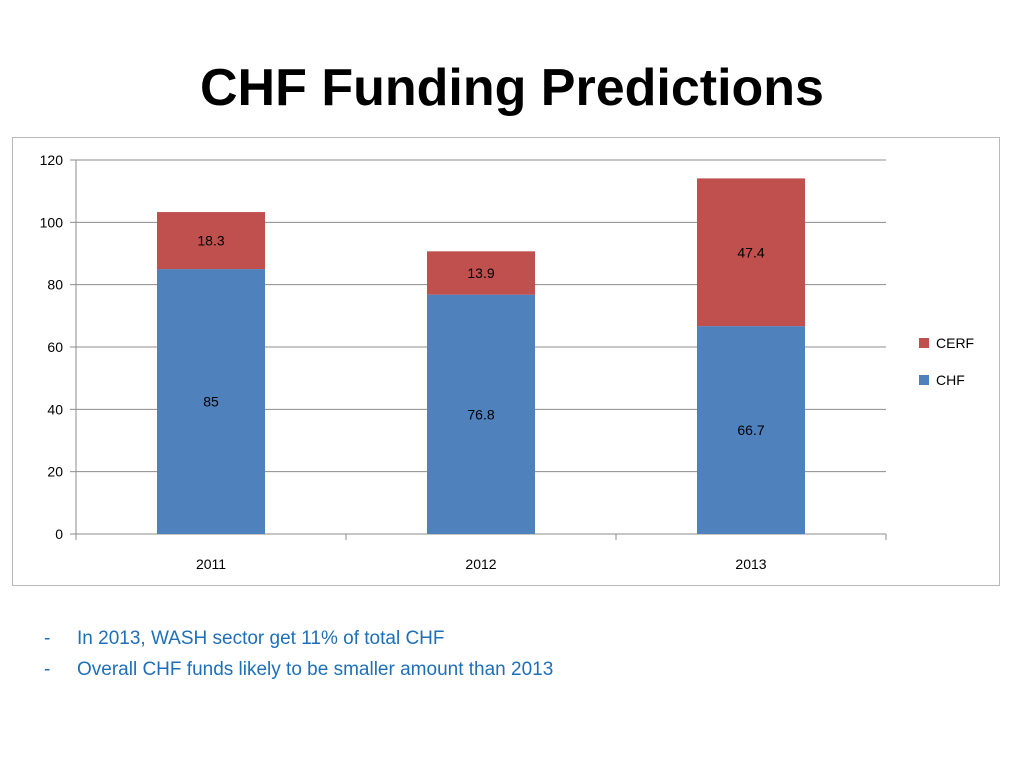 This screenshot has height=768, width=1024. I want to click on bar-chf-2012, so click(481, 414).